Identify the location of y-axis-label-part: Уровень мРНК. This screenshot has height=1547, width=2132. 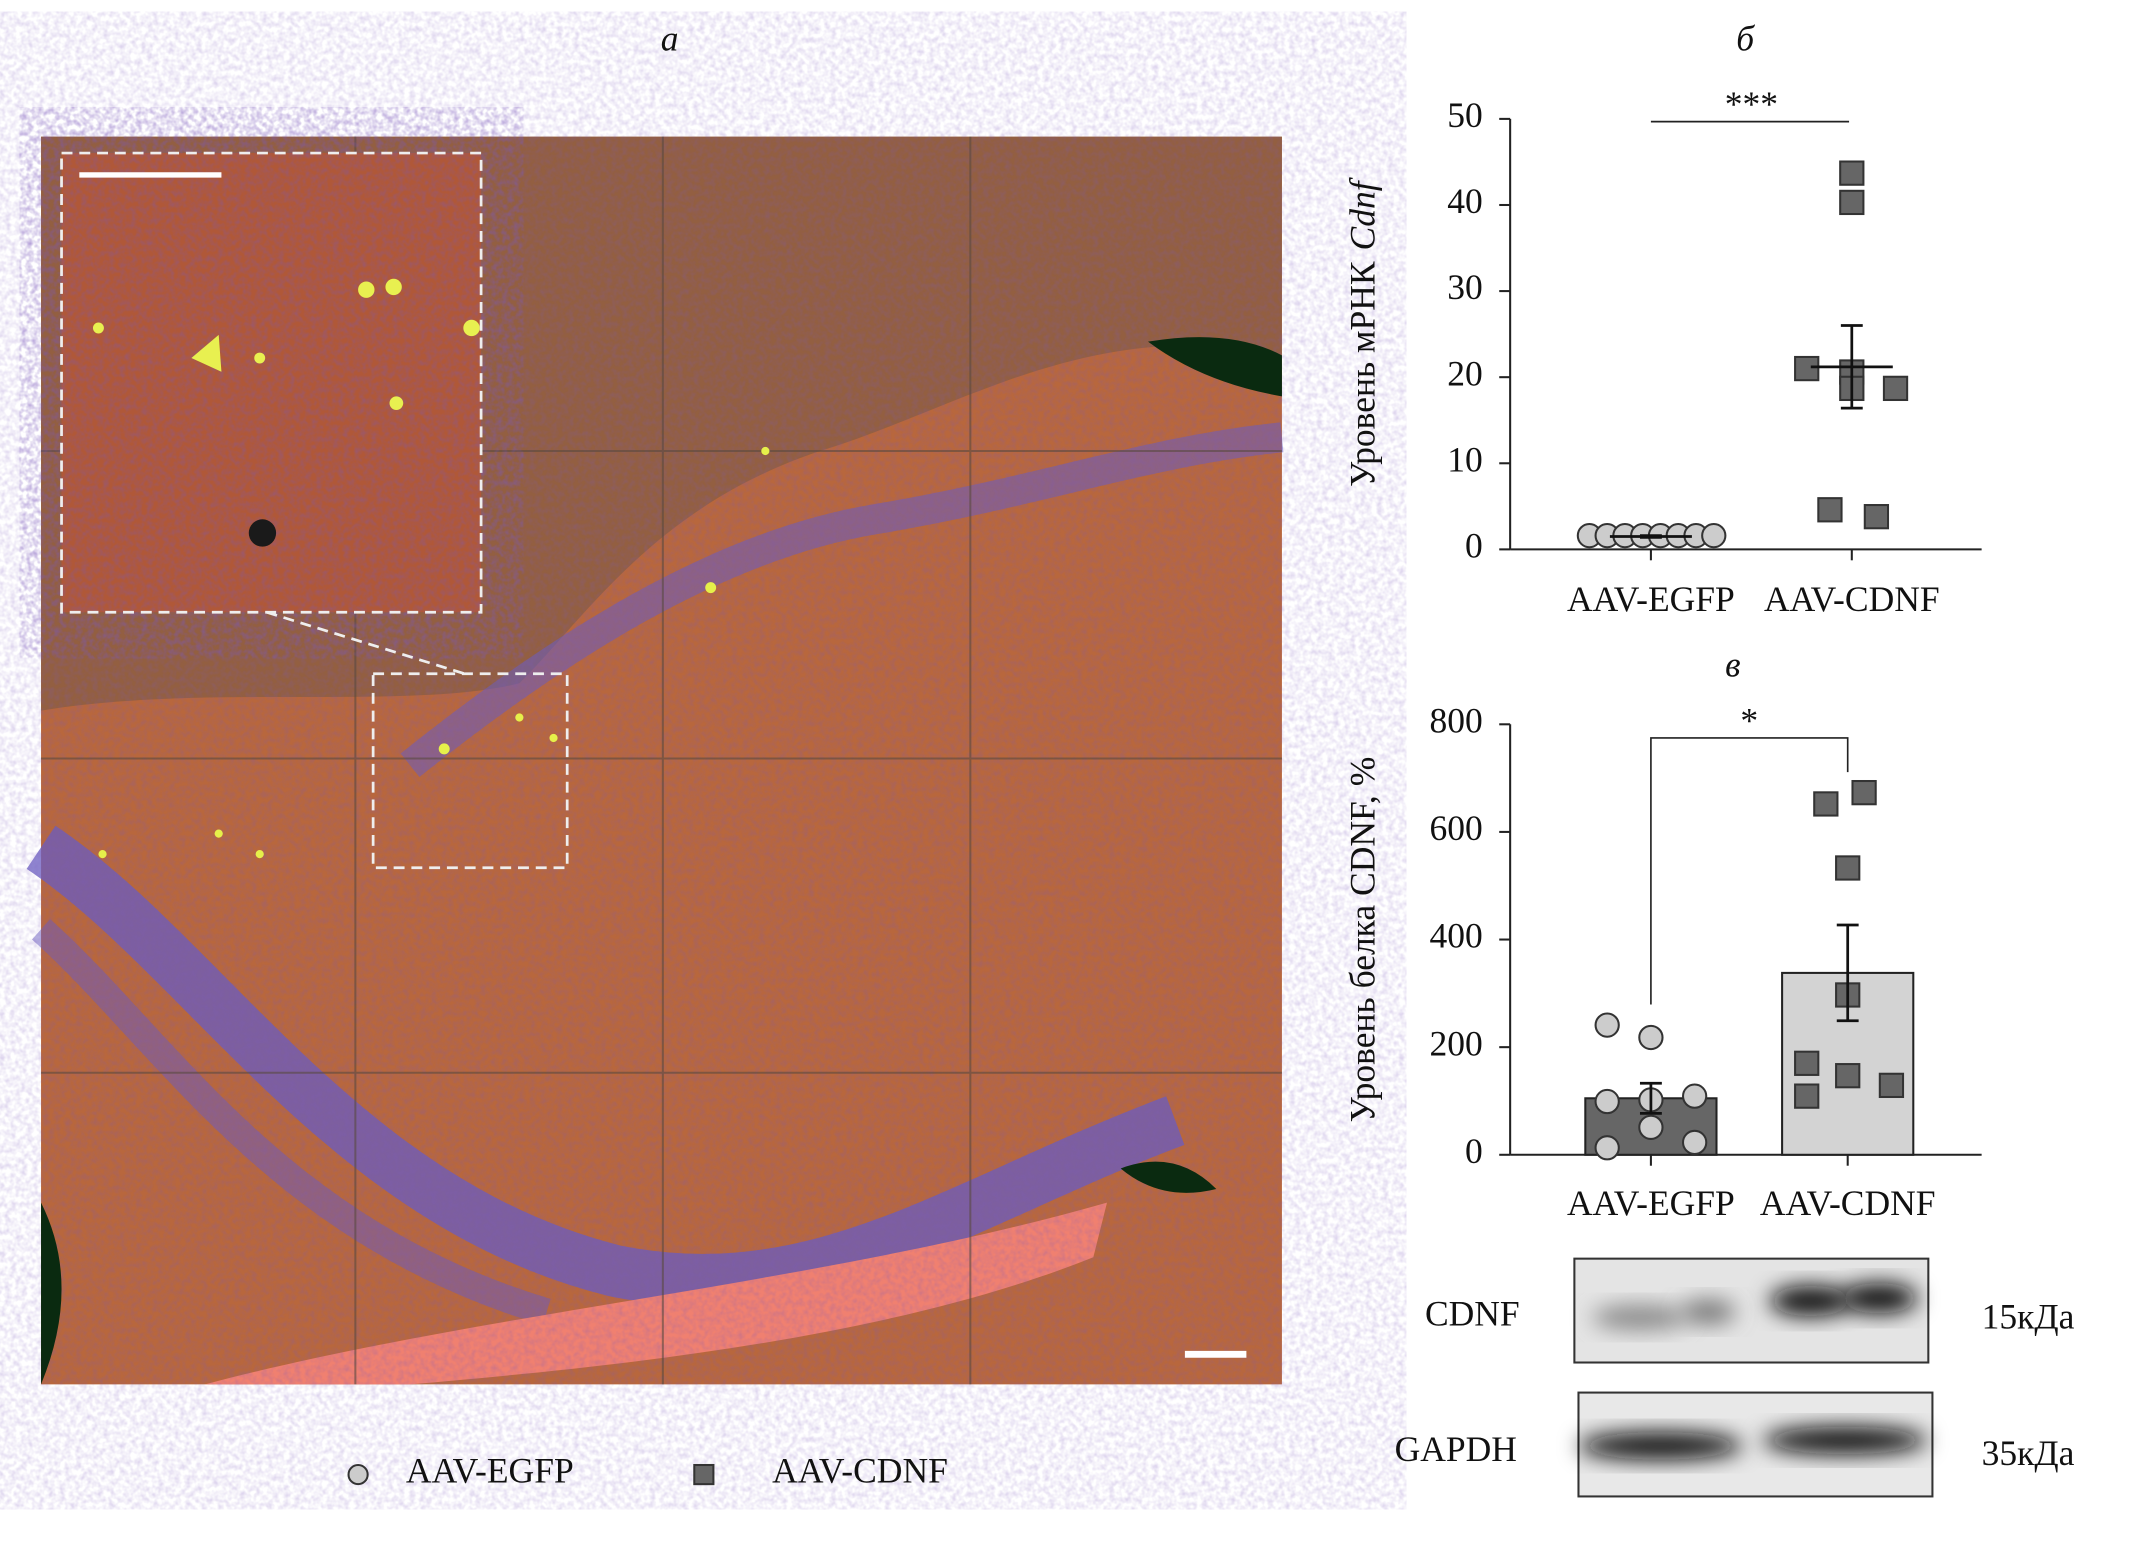
(1363, 374).